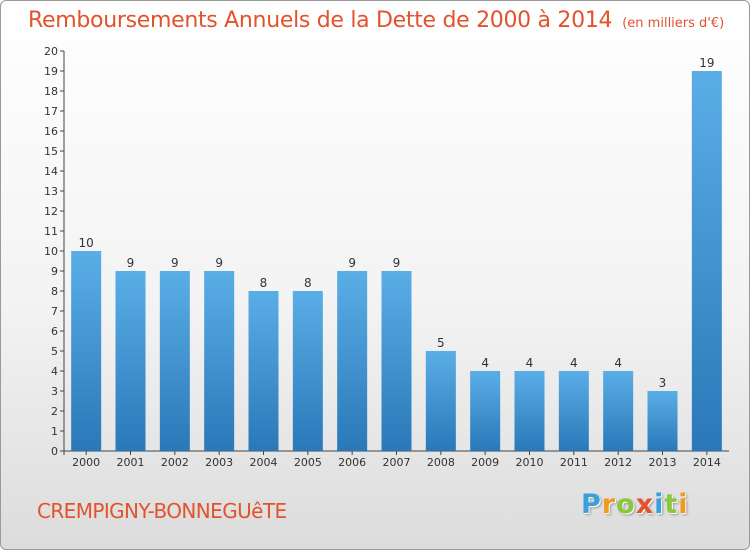 This screenshot has height=550, width=750. I want to click on x-tick-label: 2010, so click(530, 462).